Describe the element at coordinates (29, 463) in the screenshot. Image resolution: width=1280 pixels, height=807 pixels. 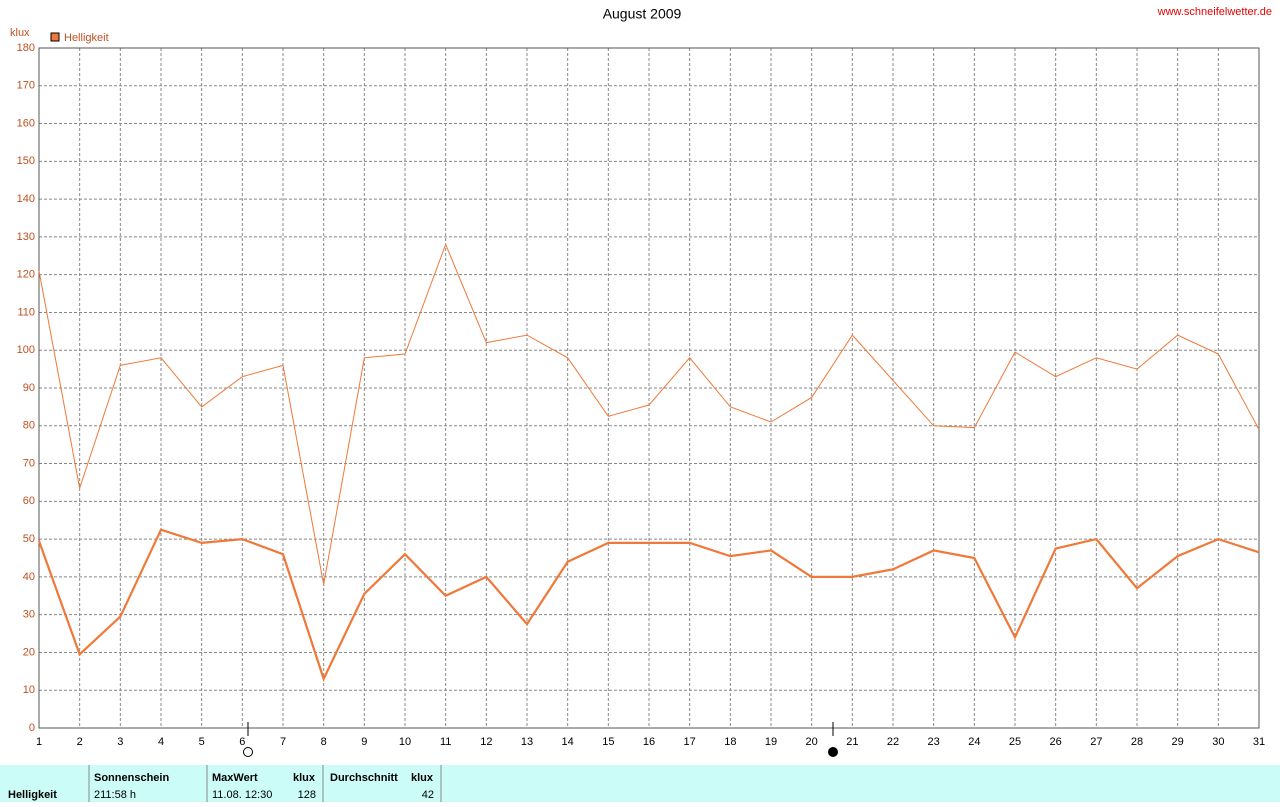
I see `y-tick-label: 70` at that location.